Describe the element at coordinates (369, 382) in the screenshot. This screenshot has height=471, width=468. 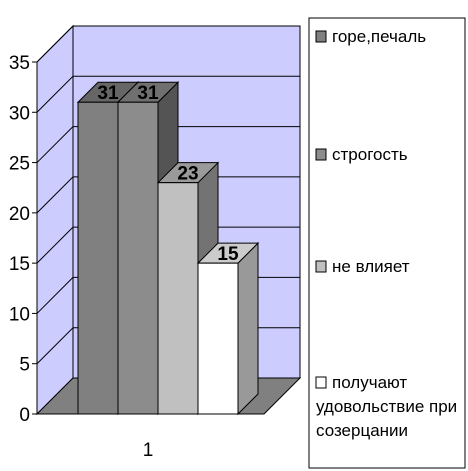
I see `legend-label: получают` at that location.